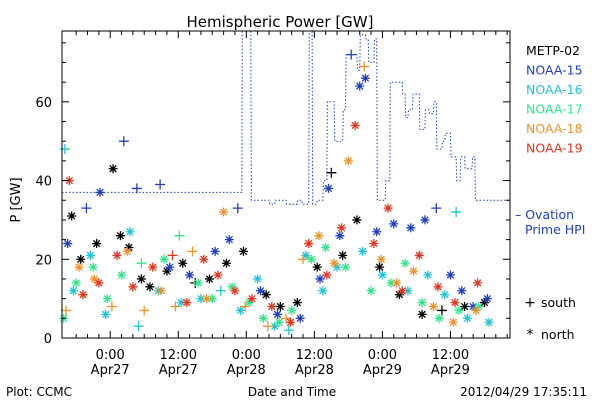 The height and width of the screenshot is (400, 600). Describe the element at coordinates (554, 70) in the screenshot. I see `legend-entry-noaa-15: NOAA-15` at that location.